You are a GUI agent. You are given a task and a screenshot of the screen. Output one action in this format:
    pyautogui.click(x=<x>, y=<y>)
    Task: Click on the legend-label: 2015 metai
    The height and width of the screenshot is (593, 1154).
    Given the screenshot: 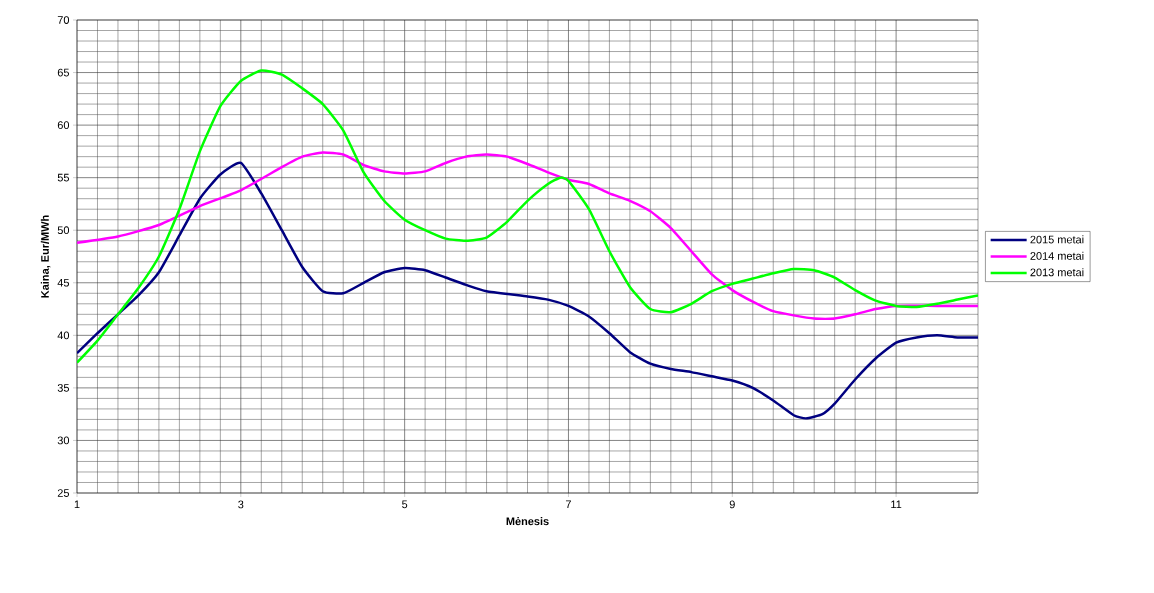 What is the action you would take?
    pyautogui.click(x=1057, y=239)
    